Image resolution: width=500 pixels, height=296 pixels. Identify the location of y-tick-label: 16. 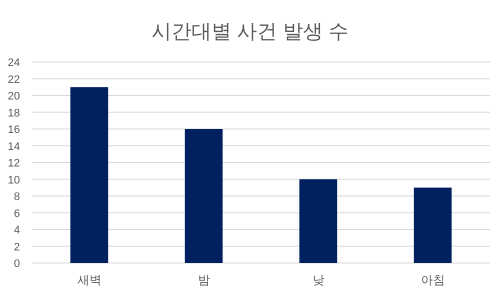
(14, 130).